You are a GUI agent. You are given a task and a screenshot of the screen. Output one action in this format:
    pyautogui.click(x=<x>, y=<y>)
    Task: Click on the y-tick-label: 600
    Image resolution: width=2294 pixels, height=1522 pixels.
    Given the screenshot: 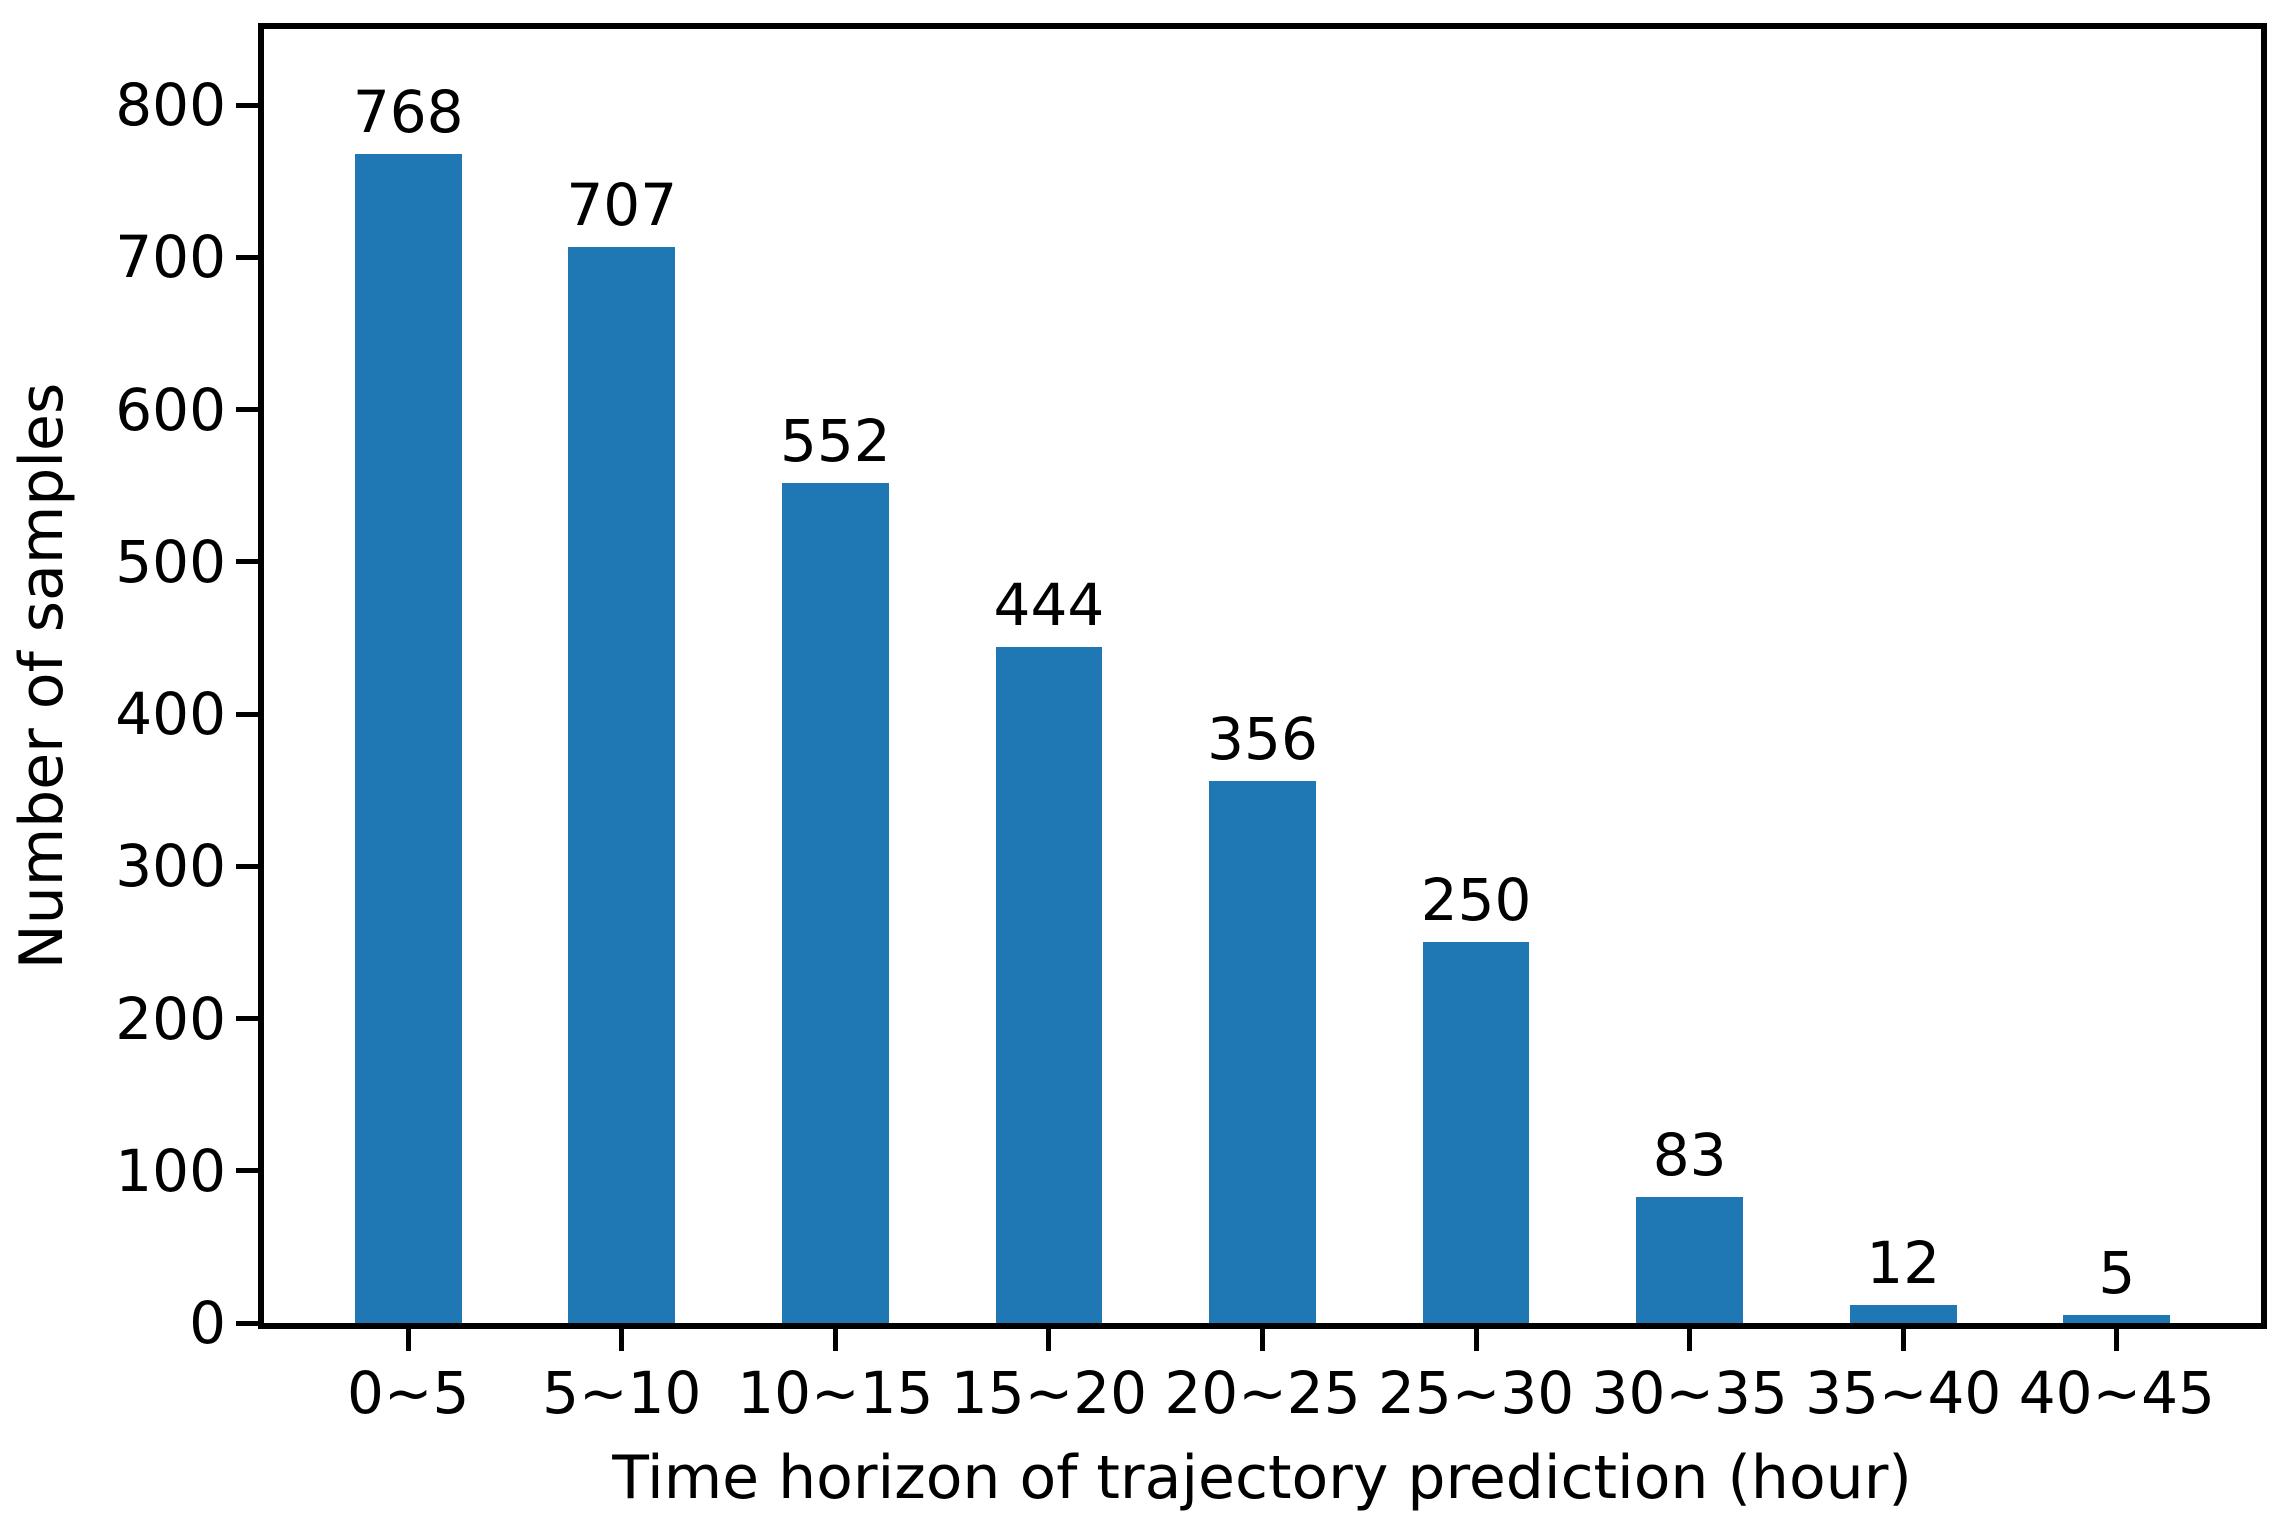 What is the action you would take?
    pyautogui.click(x=170, y=409)
    